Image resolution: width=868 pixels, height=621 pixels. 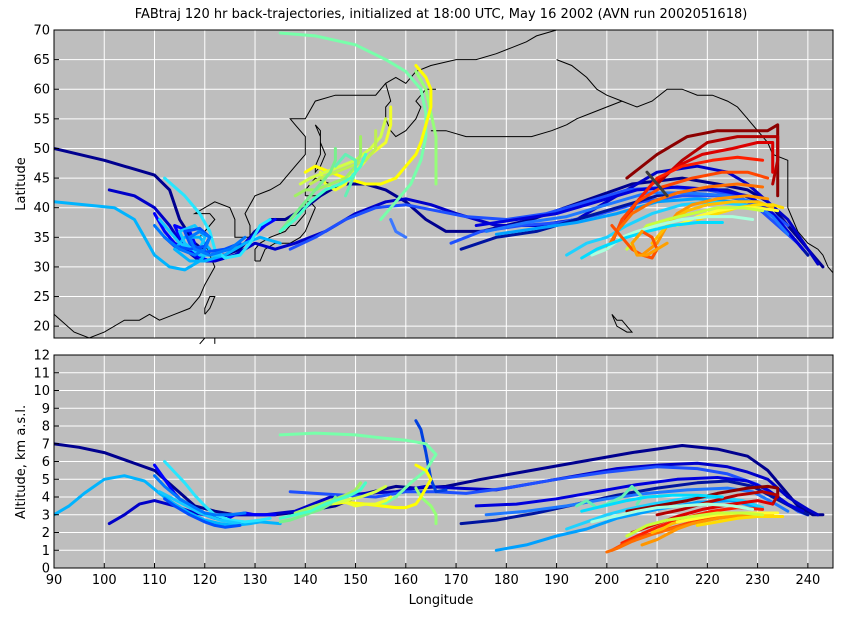 What do you see at coordinates (410, 110) in the screenshot?
I see `coastline-kamchatka` at bounding box center [410, 110].